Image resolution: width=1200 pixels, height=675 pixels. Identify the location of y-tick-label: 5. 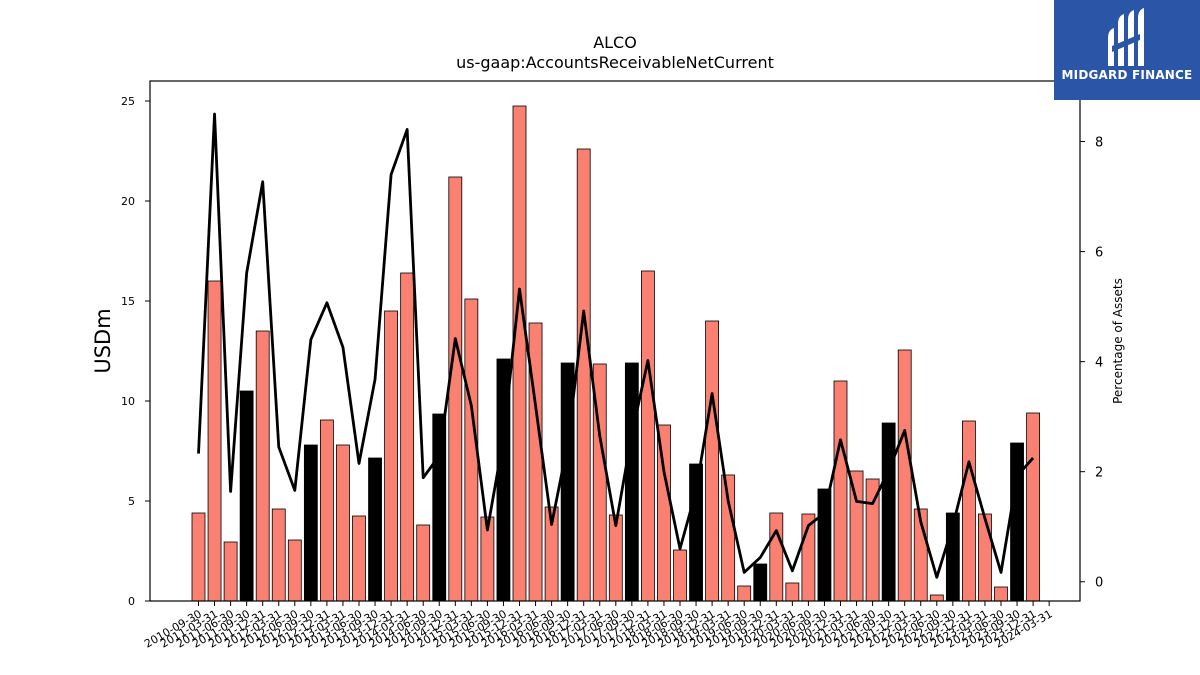
(131, 501).